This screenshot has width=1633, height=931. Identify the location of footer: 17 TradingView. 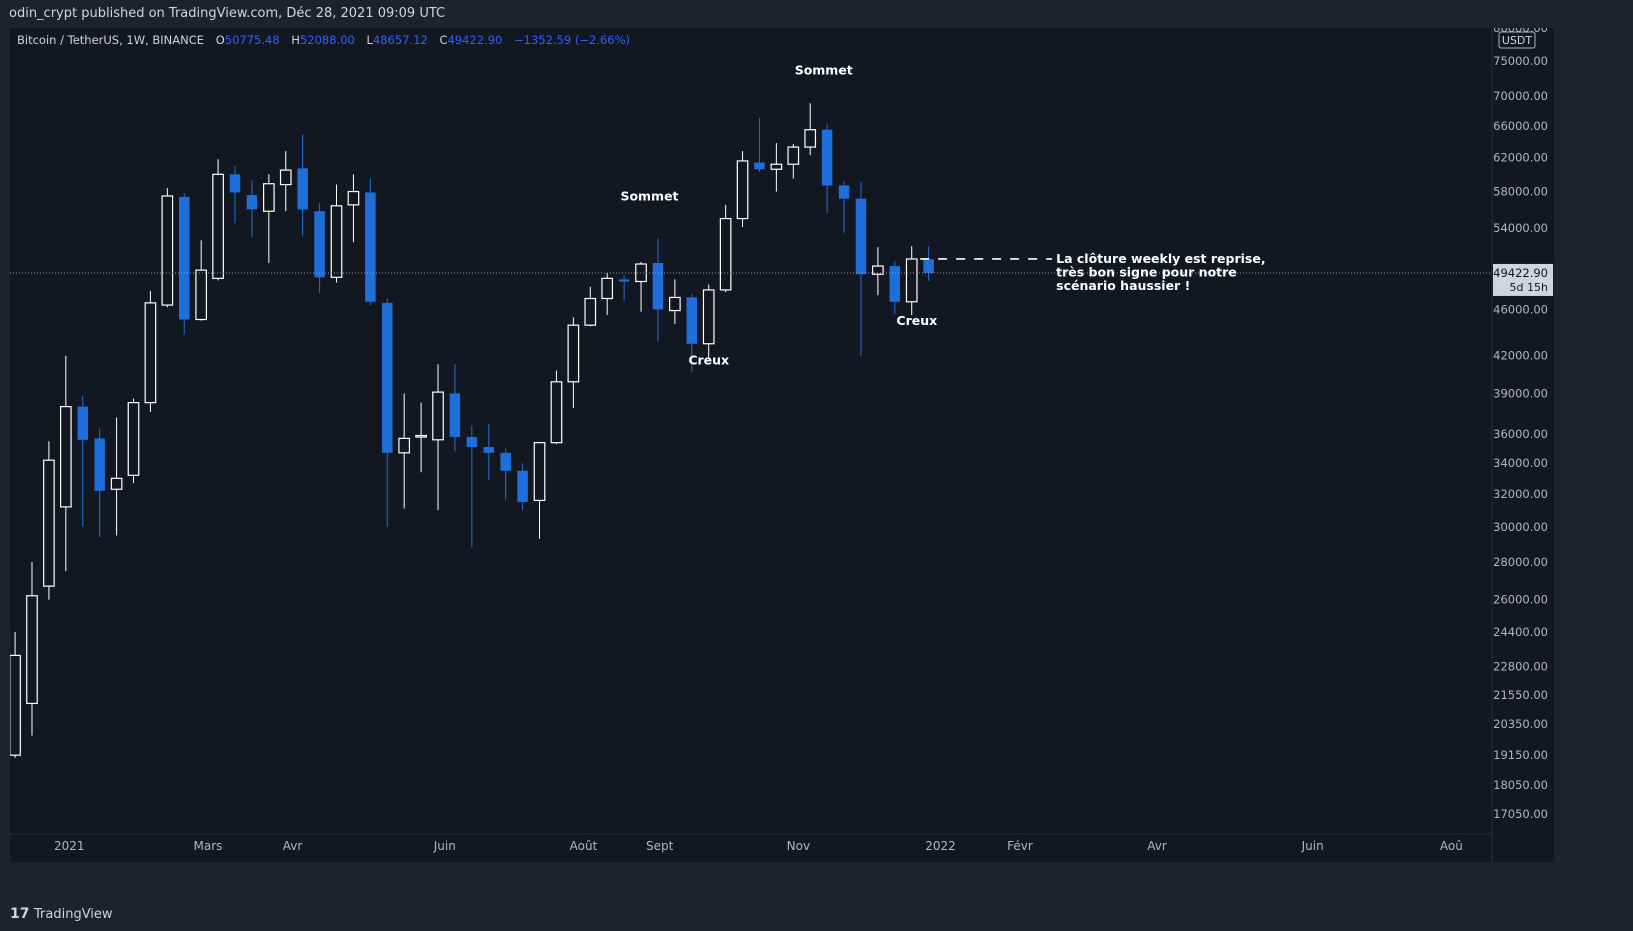
(160, 916).